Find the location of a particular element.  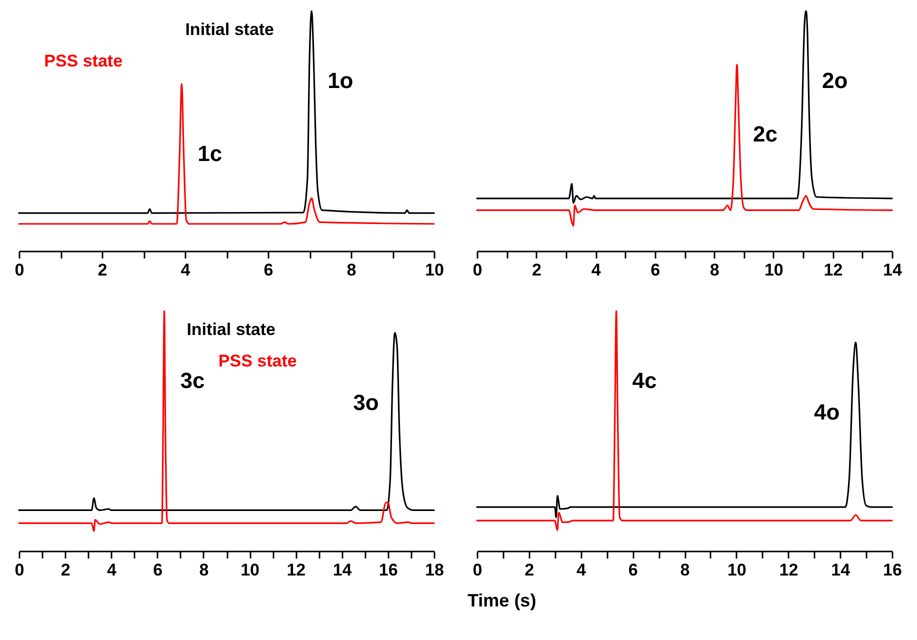

annotation: 3c is located at coordinates (192, 380).